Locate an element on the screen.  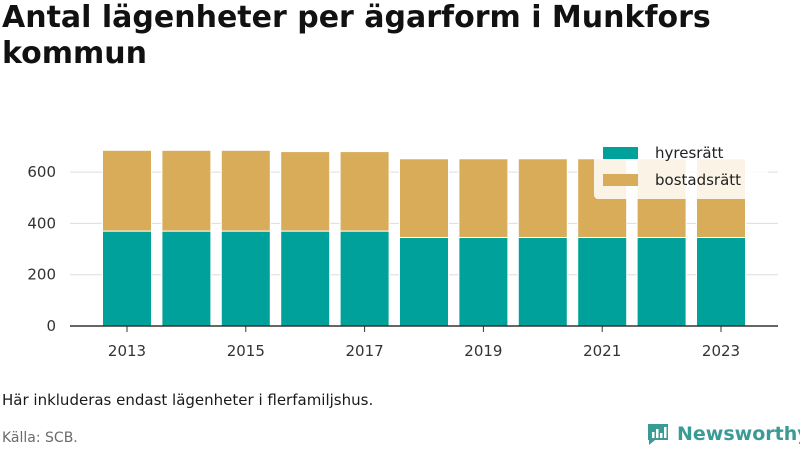
bar-hyresratt-2013 is located at coordinates (127, 278).